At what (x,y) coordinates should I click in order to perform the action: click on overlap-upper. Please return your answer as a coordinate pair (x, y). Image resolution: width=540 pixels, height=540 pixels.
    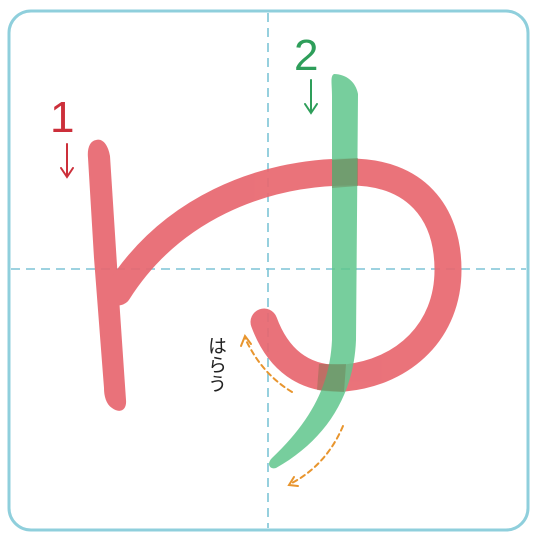
    Looking at the image, I should click on (345, 173).